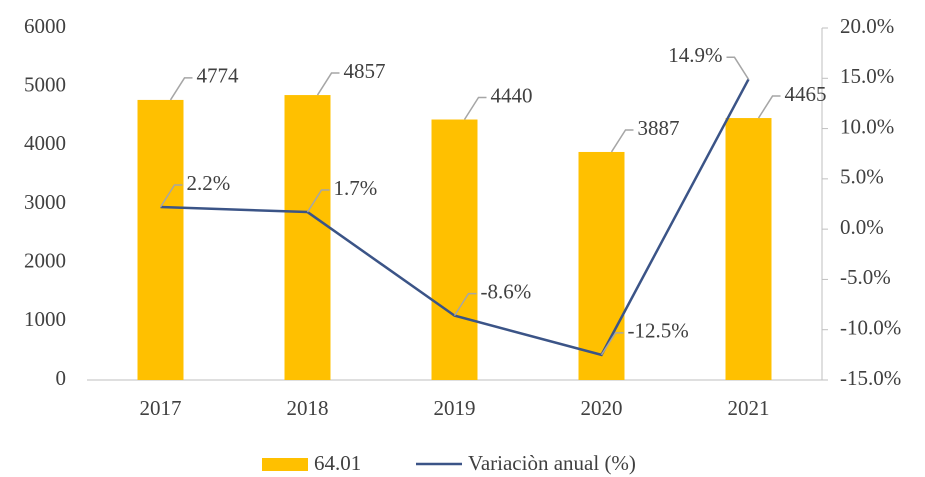 The height and width of the screenshot is (477, 925). What do you see at coordinates (695, 55) in the screenshot?
I see `data-label: 14.9%` at bounding box center [695, 55].